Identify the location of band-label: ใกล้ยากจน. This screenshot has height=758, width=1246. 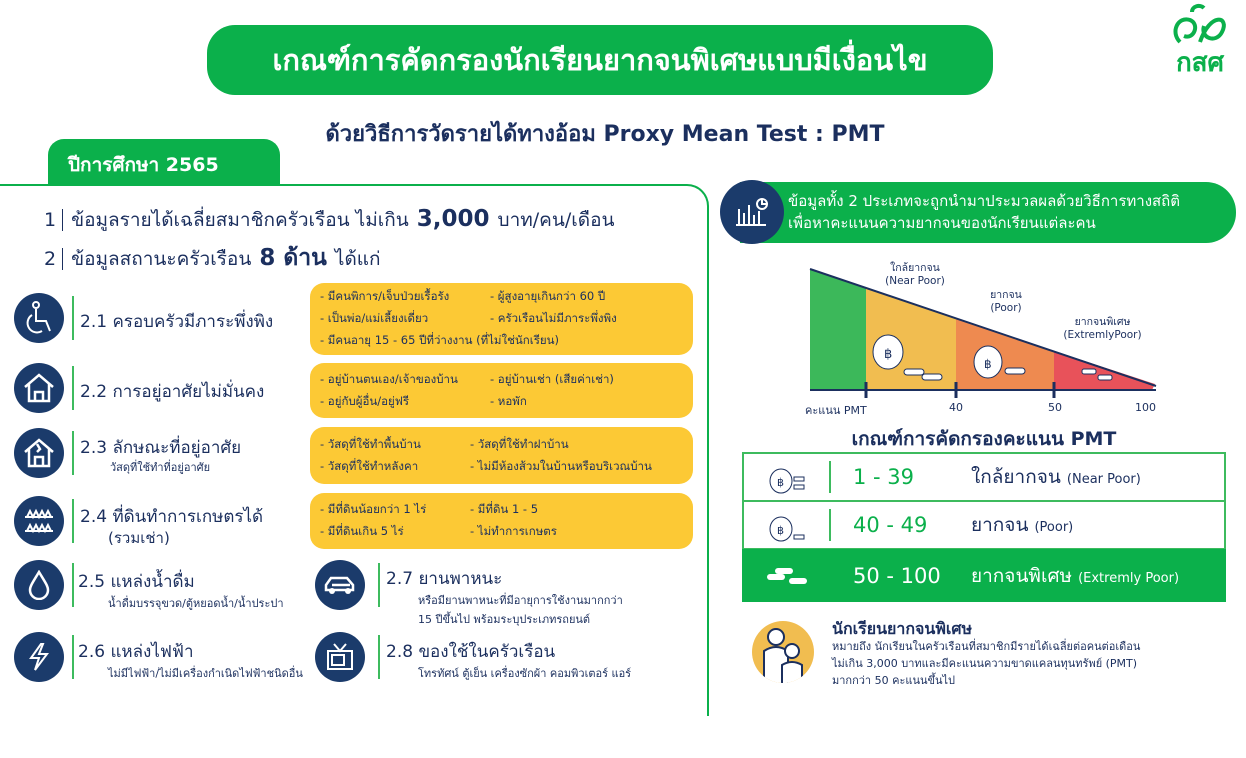
(915, 268).